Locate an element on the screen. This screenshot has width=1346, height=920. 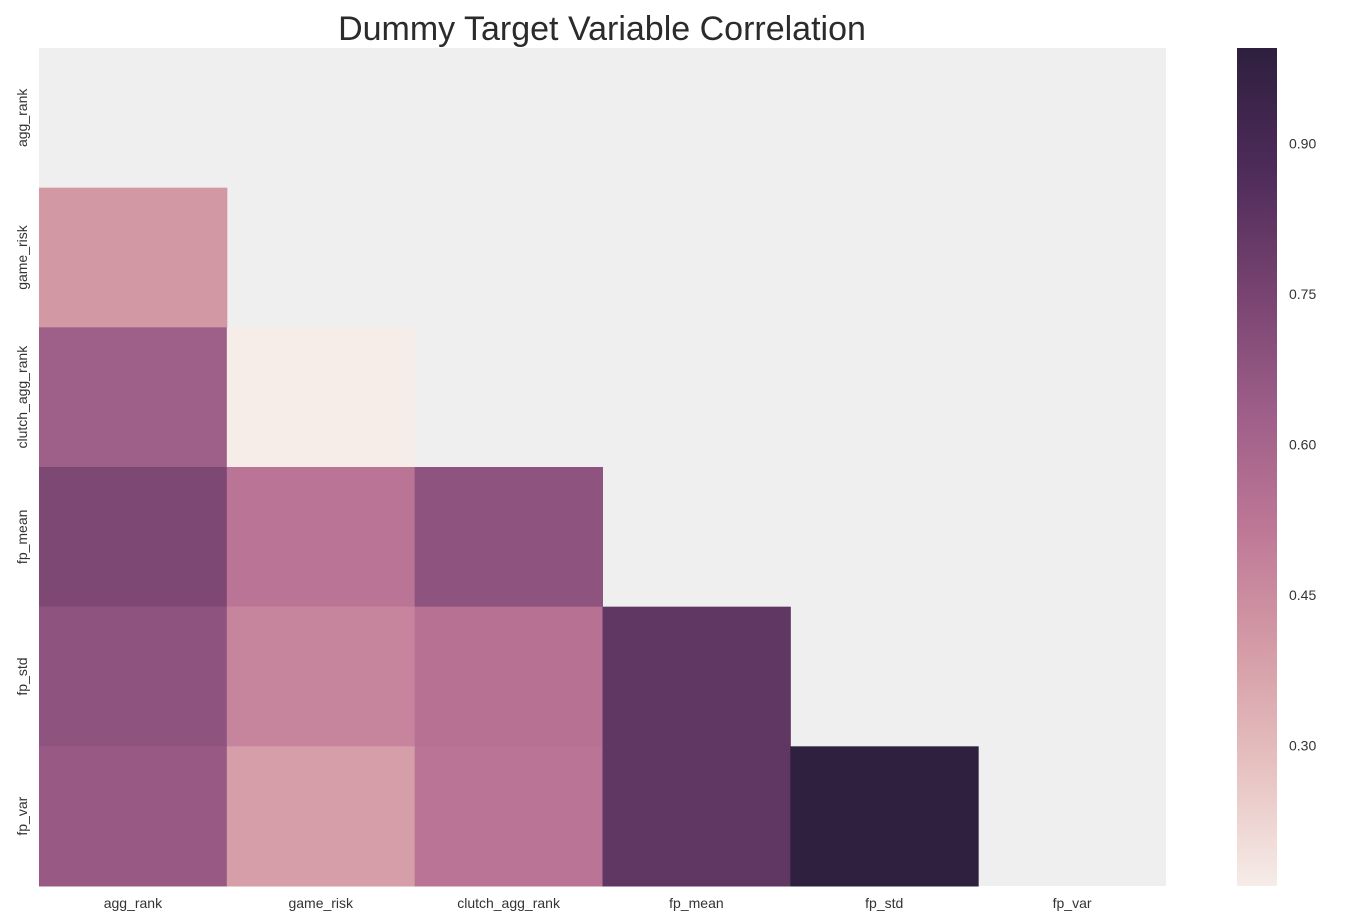
heatmap-cell-fp_std-agg_rank is located at coordinates (133, 676).